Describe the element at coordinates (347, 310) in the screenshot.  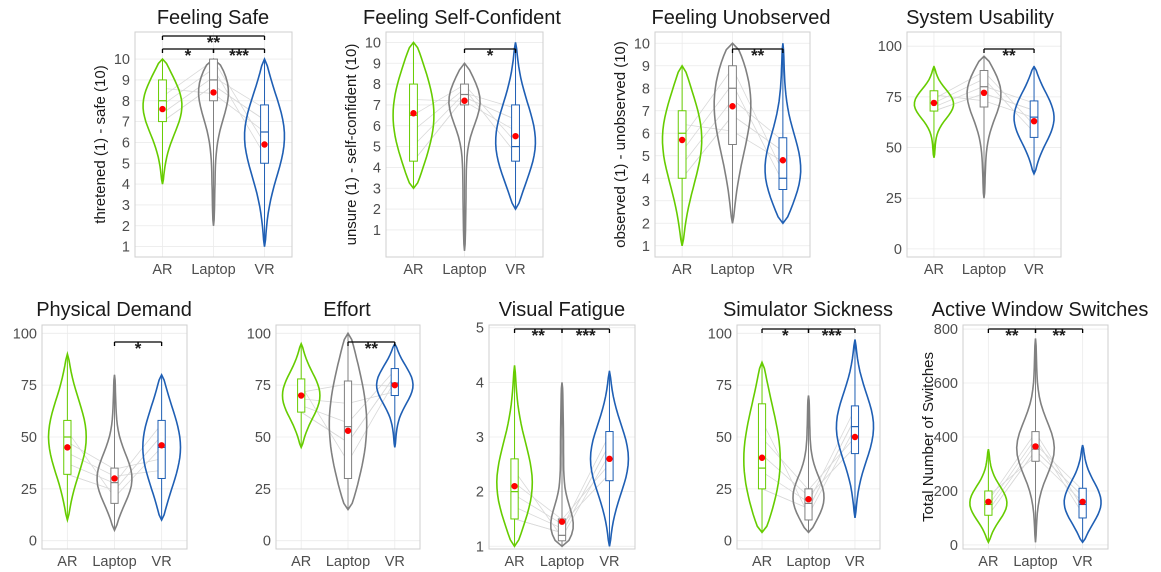
I see `chart-title: Effort` at that location.